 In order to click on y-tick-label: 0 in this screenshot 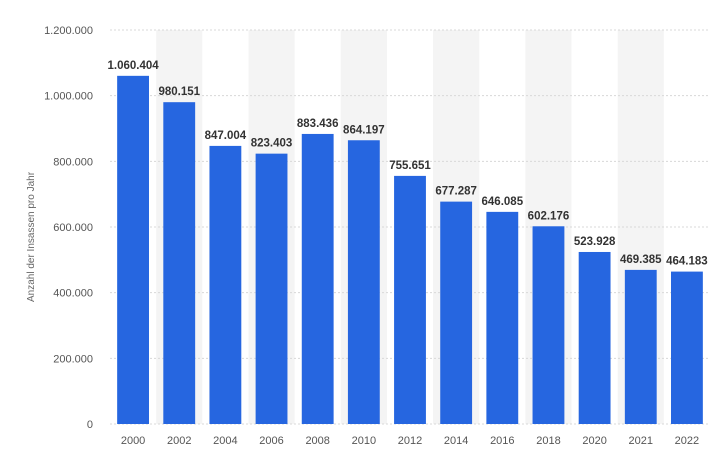, I will do `click(90, 425)`.